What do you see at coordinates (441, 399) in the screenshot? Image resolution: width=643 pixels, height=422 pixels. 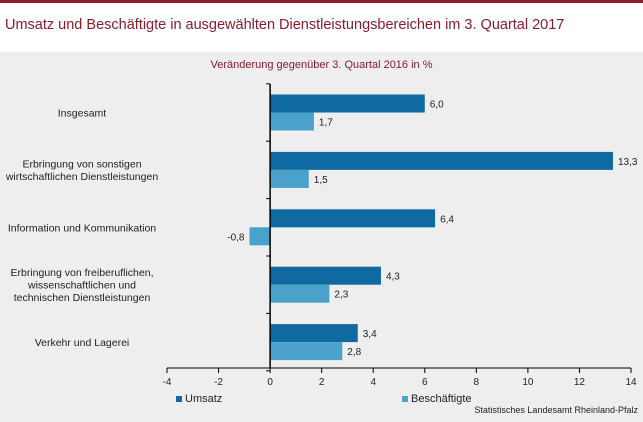 I see `legend-label-beschaeftigte: Beschäftigte` at bounding box center [441, 399].